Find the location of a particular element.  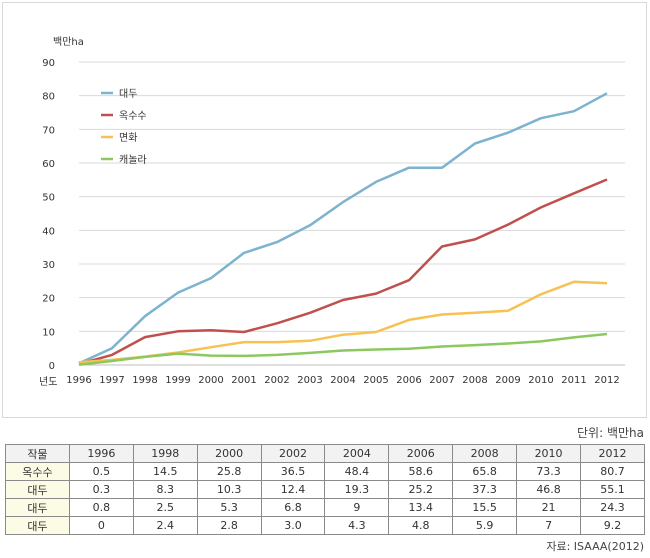

y-tick-label: 70 is located at coordinates (48, 130).